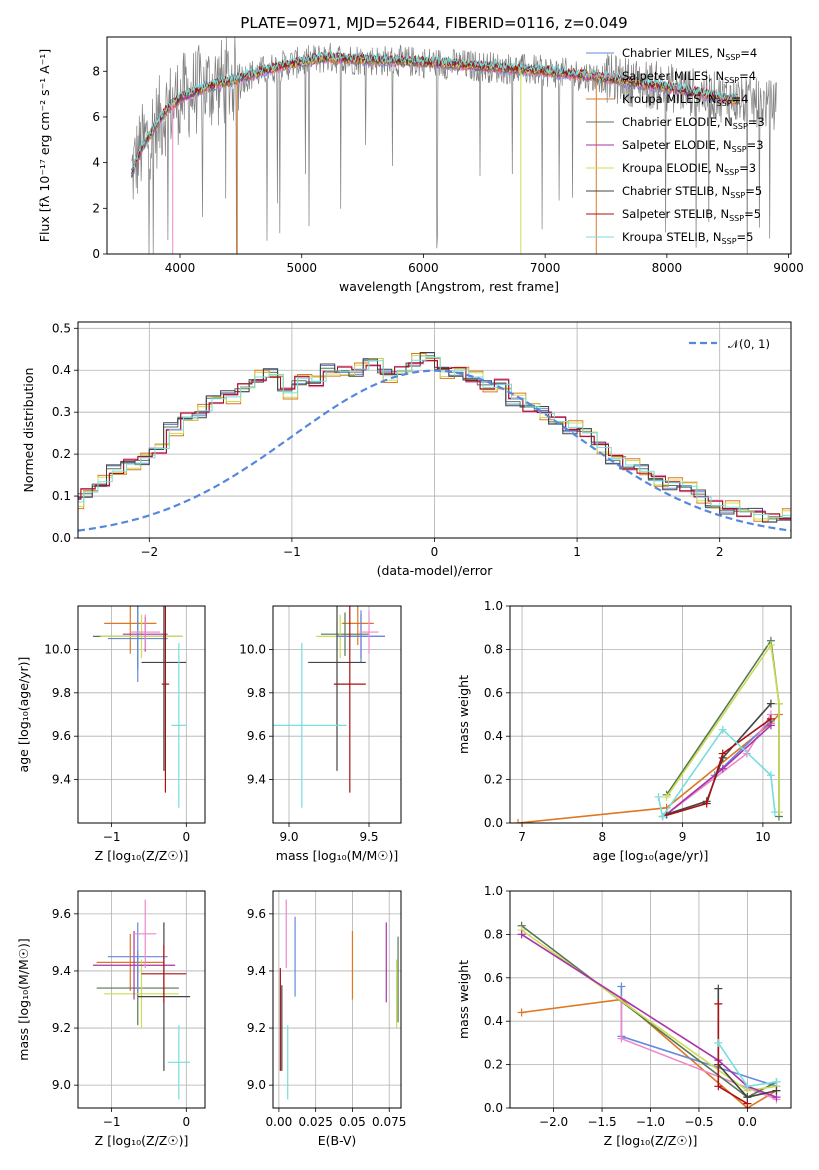 This screenshot has width=819, height=1170. What do you see at coordinates (368, 837) in the screenshot?
I see `x-tick-label: 9.5` at bounding box center [368, 837].